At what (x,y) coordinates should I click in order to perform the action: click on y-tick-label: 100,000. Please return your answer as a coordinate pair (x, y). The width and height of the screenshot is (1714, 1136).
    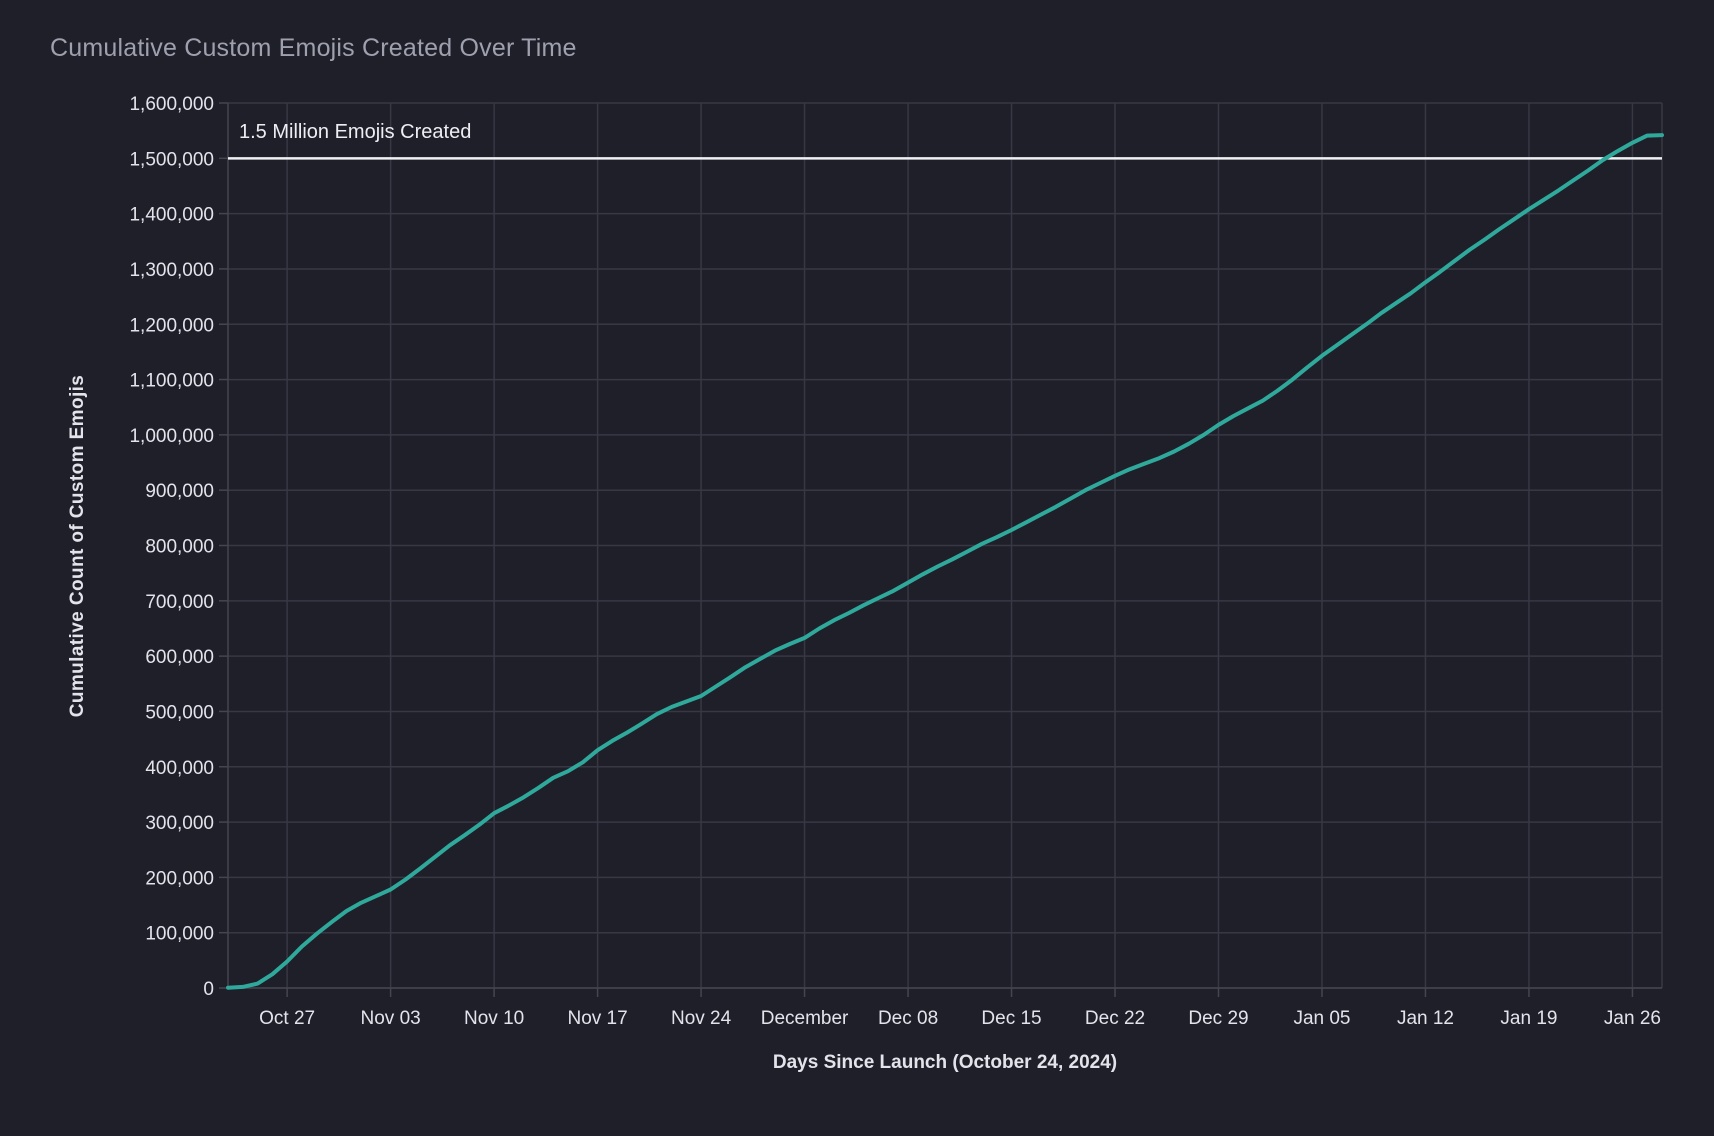
    Looking at the image, I should click on (179, 934).